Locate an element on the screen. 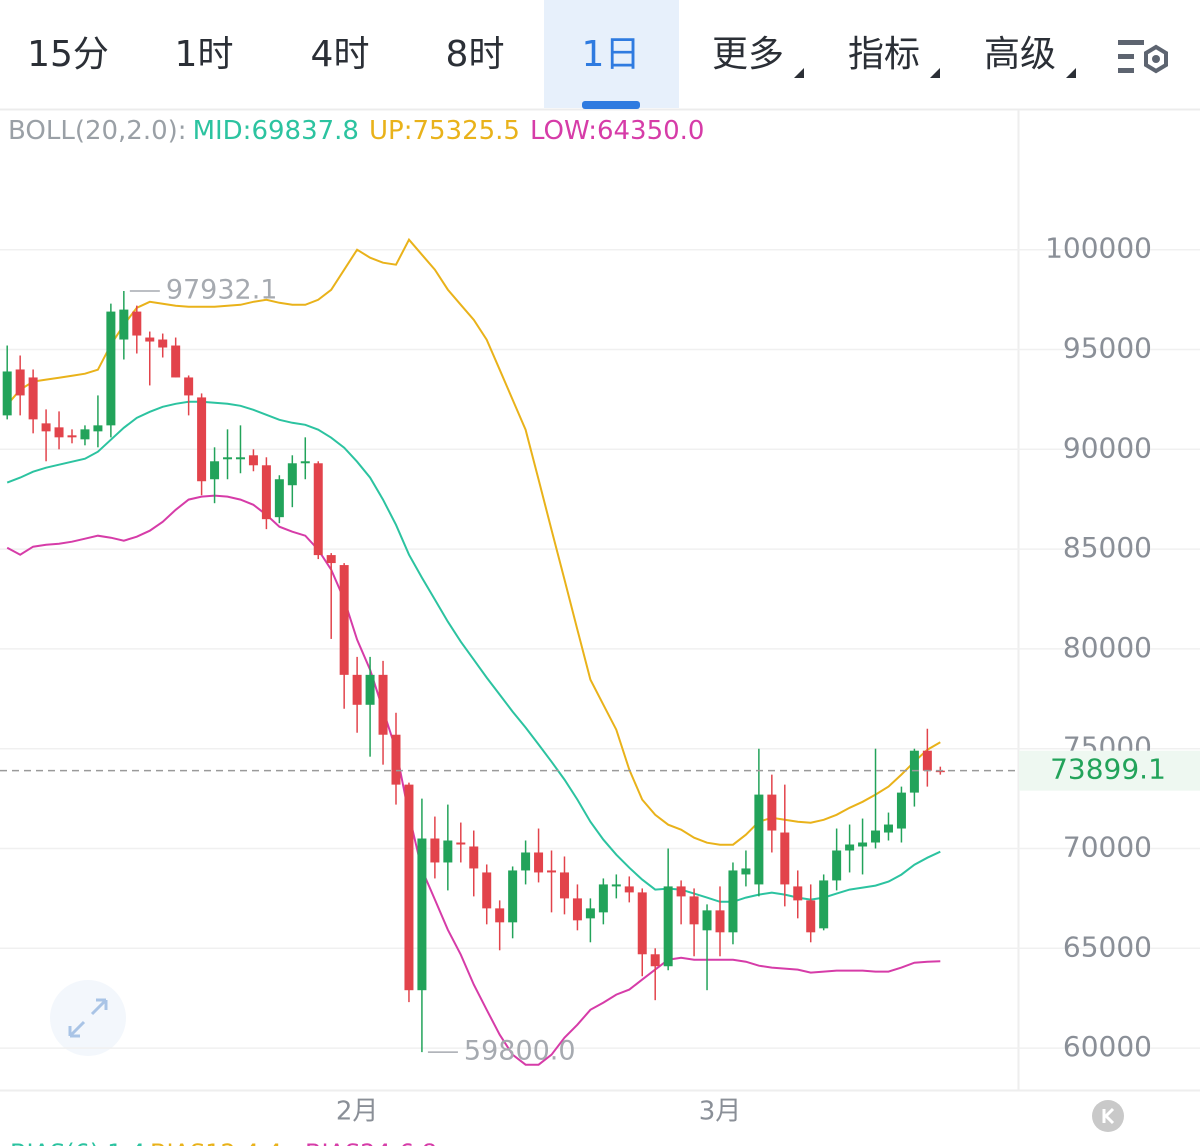 The image size is (1200, 1146). k-button is located at coordinates (1108, 1116).